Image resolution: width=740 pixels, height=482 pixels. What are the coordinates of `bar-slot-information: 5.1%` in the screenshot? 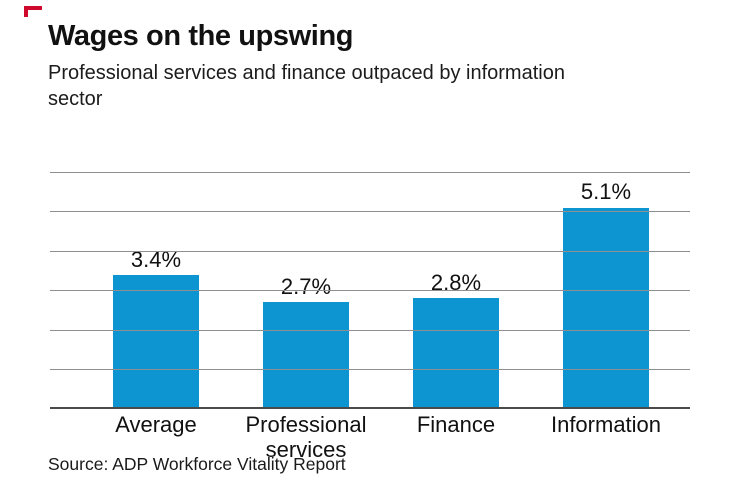 It's located at (606, 290).